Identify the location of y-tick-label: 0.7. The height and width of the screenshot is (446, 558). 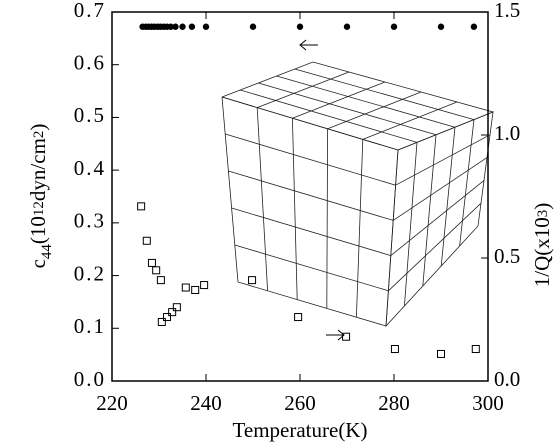
(90, 11).